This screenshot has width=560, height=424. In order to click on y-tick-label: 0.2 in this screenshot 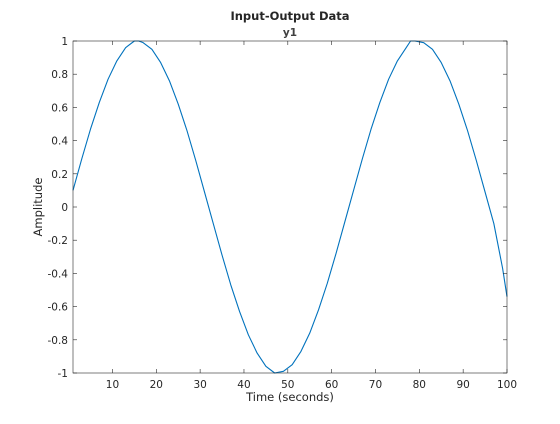, I will do `click(59, 175)`.